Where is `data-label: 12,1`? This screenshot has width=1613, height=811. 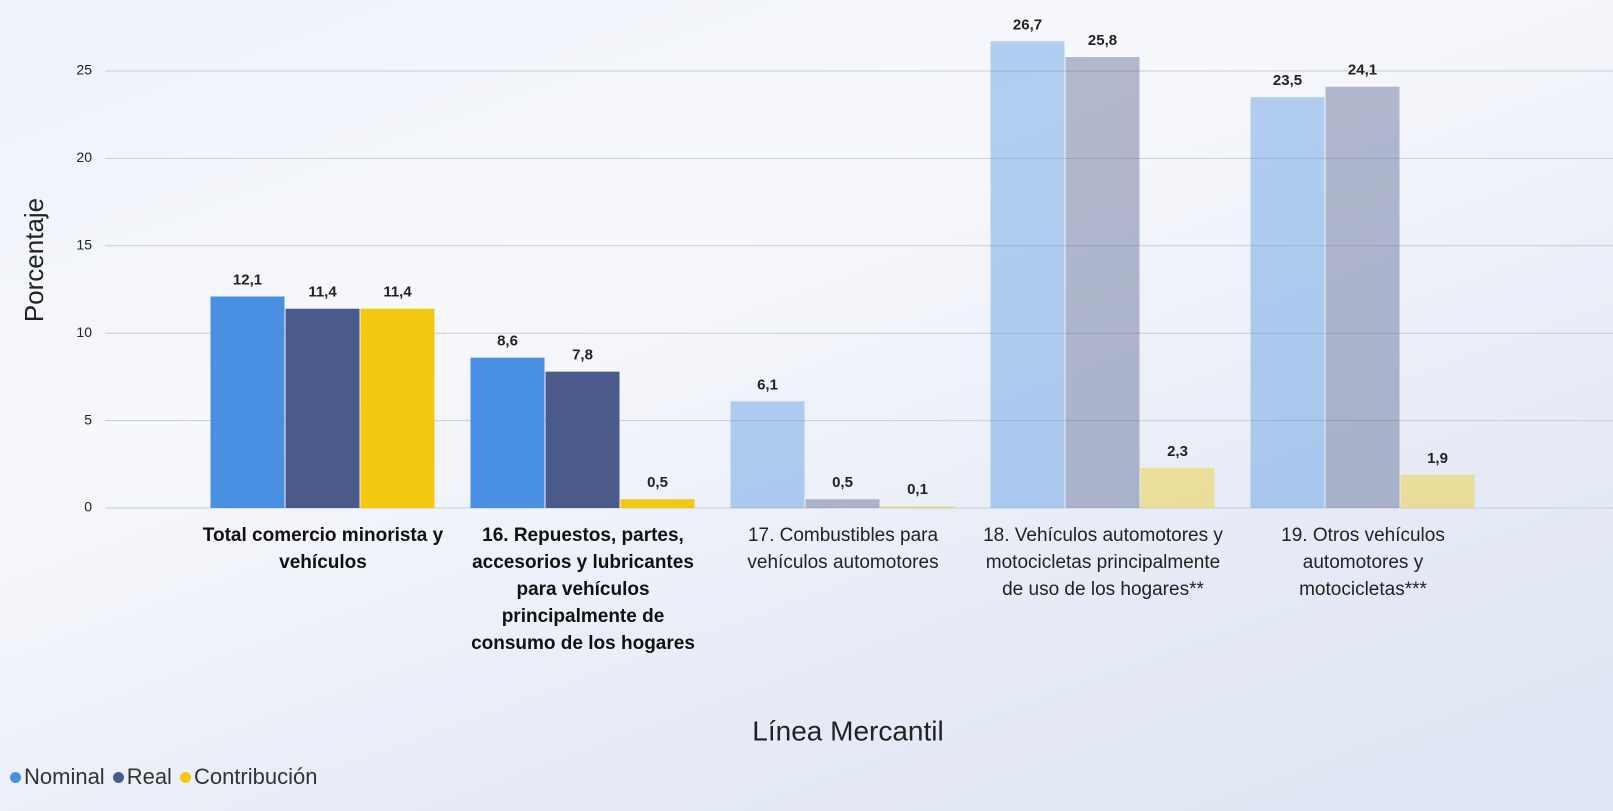
data-label: 12,1 is located at coordinates (247, 279).